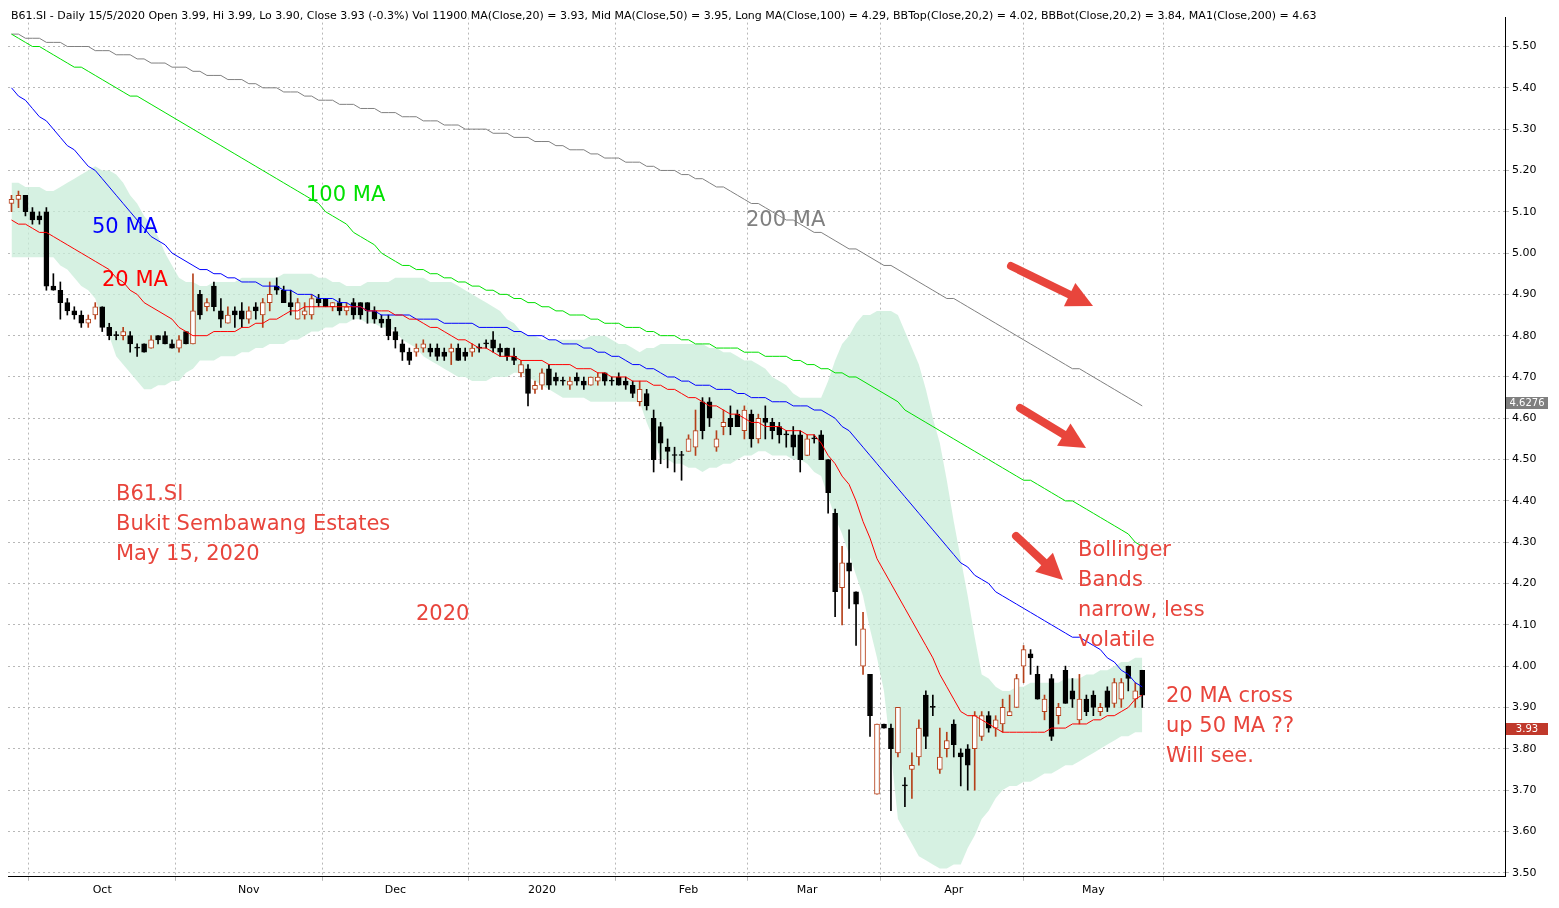 This screenshot has width=1559, height=908. Describe the element at coordinates (1524, 624) in the screenshot. I see `y-tick-label: 4.10` at that location.